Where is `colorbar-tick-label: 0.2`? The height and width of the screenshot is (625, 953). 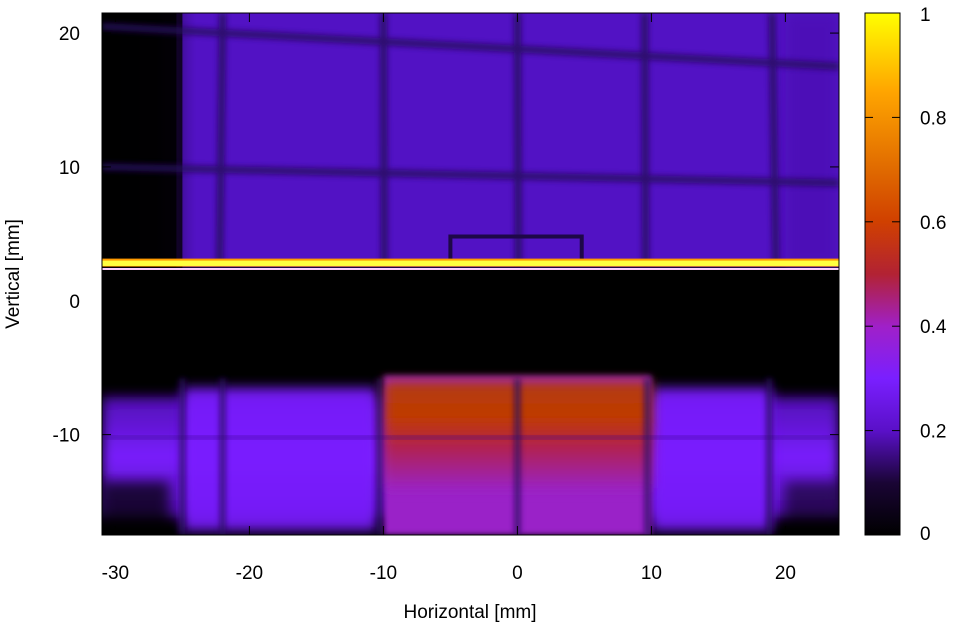
colorbar-tick-label: 0.2 is located at coordinates (933, 432).